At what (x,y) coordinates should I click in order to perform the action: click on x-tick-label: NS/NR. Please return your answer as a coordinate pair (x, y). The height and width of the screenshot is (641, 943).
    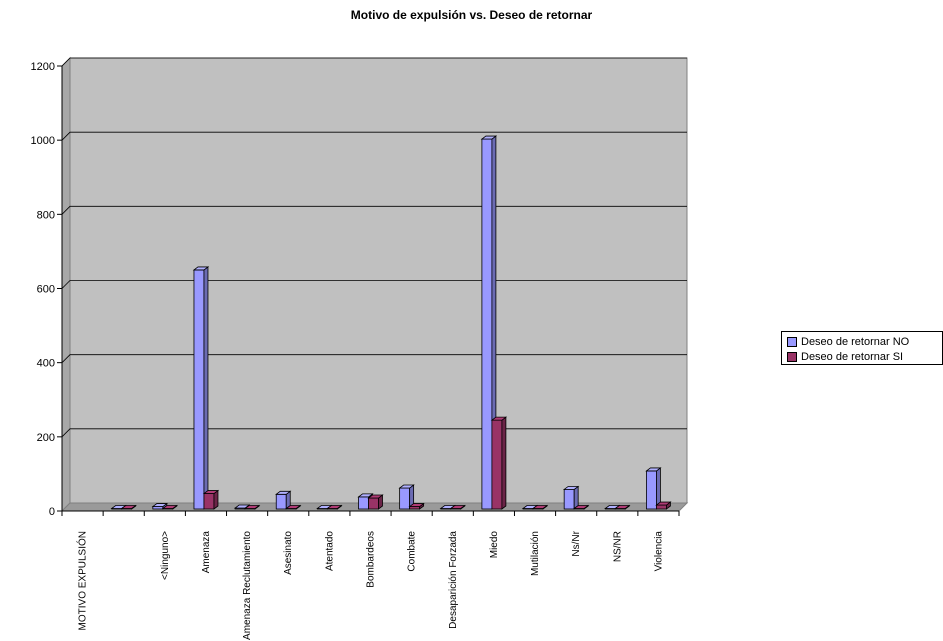
    Looking at the image, I should click on (617, 546).